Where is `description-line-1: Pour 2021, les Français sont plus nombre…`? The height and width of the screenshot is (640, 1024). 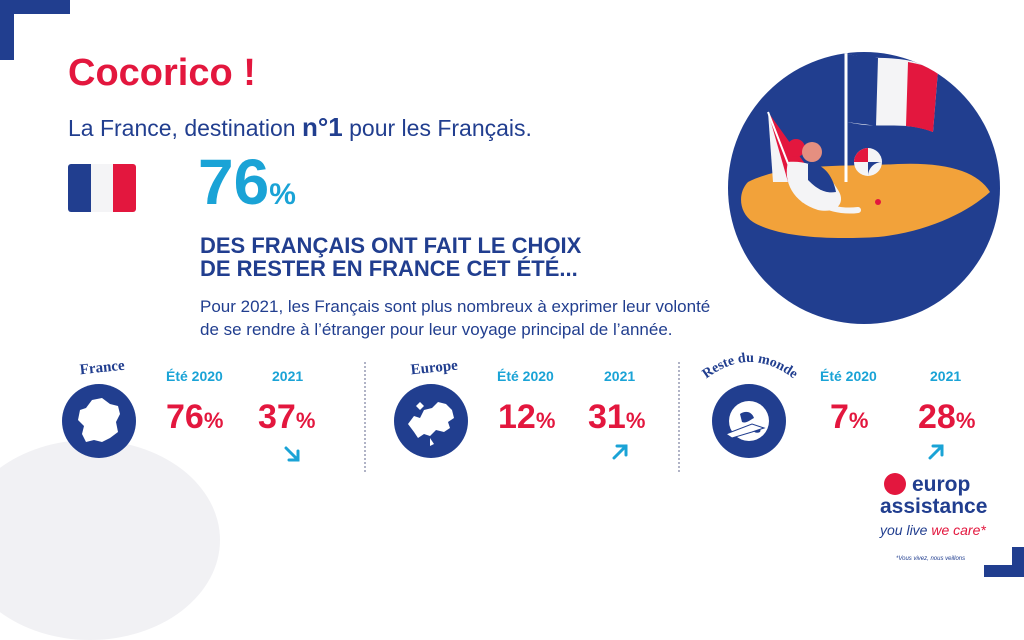 description-line-1: Pour 2021, les Français sont plus nombre… is located at coordinates (455, 306).